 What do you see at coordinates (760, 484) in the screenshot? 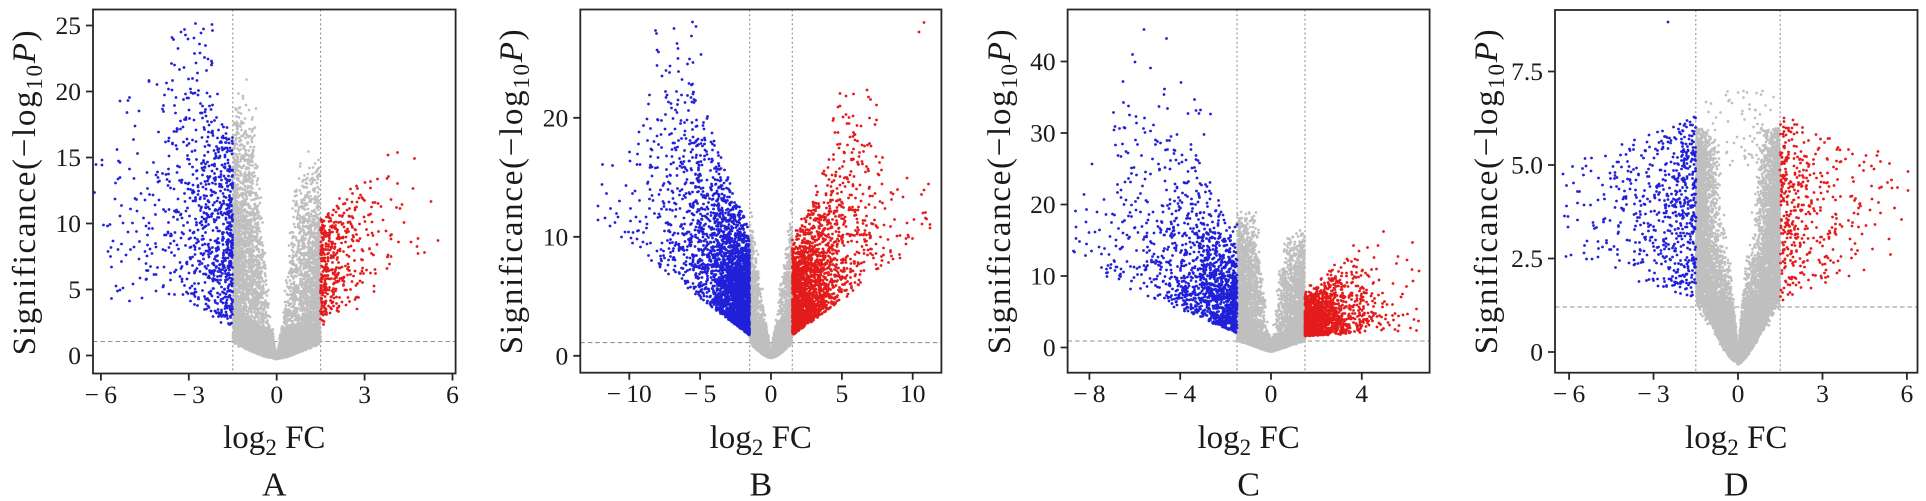
I see `svg-text: B` at bounding box center [760, 484].